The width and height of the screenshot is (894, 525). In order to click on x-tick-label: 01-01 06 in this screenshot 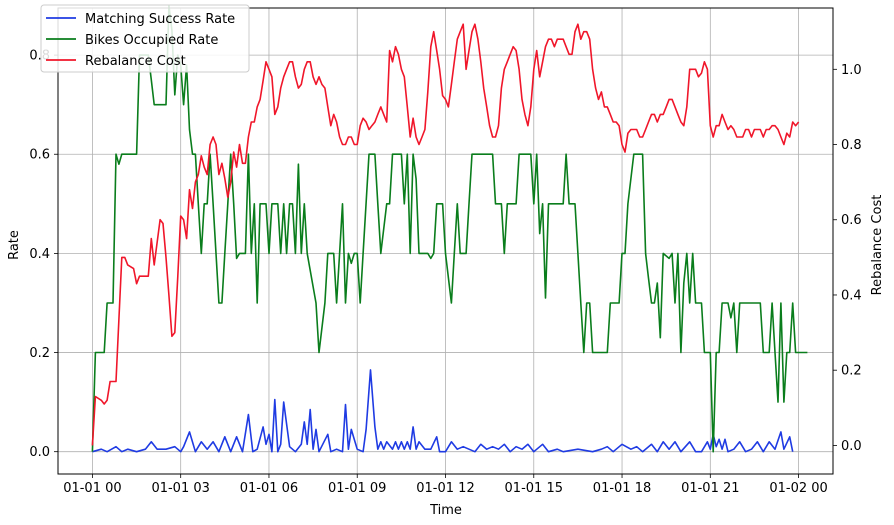, I will do `click(269, 488)`.